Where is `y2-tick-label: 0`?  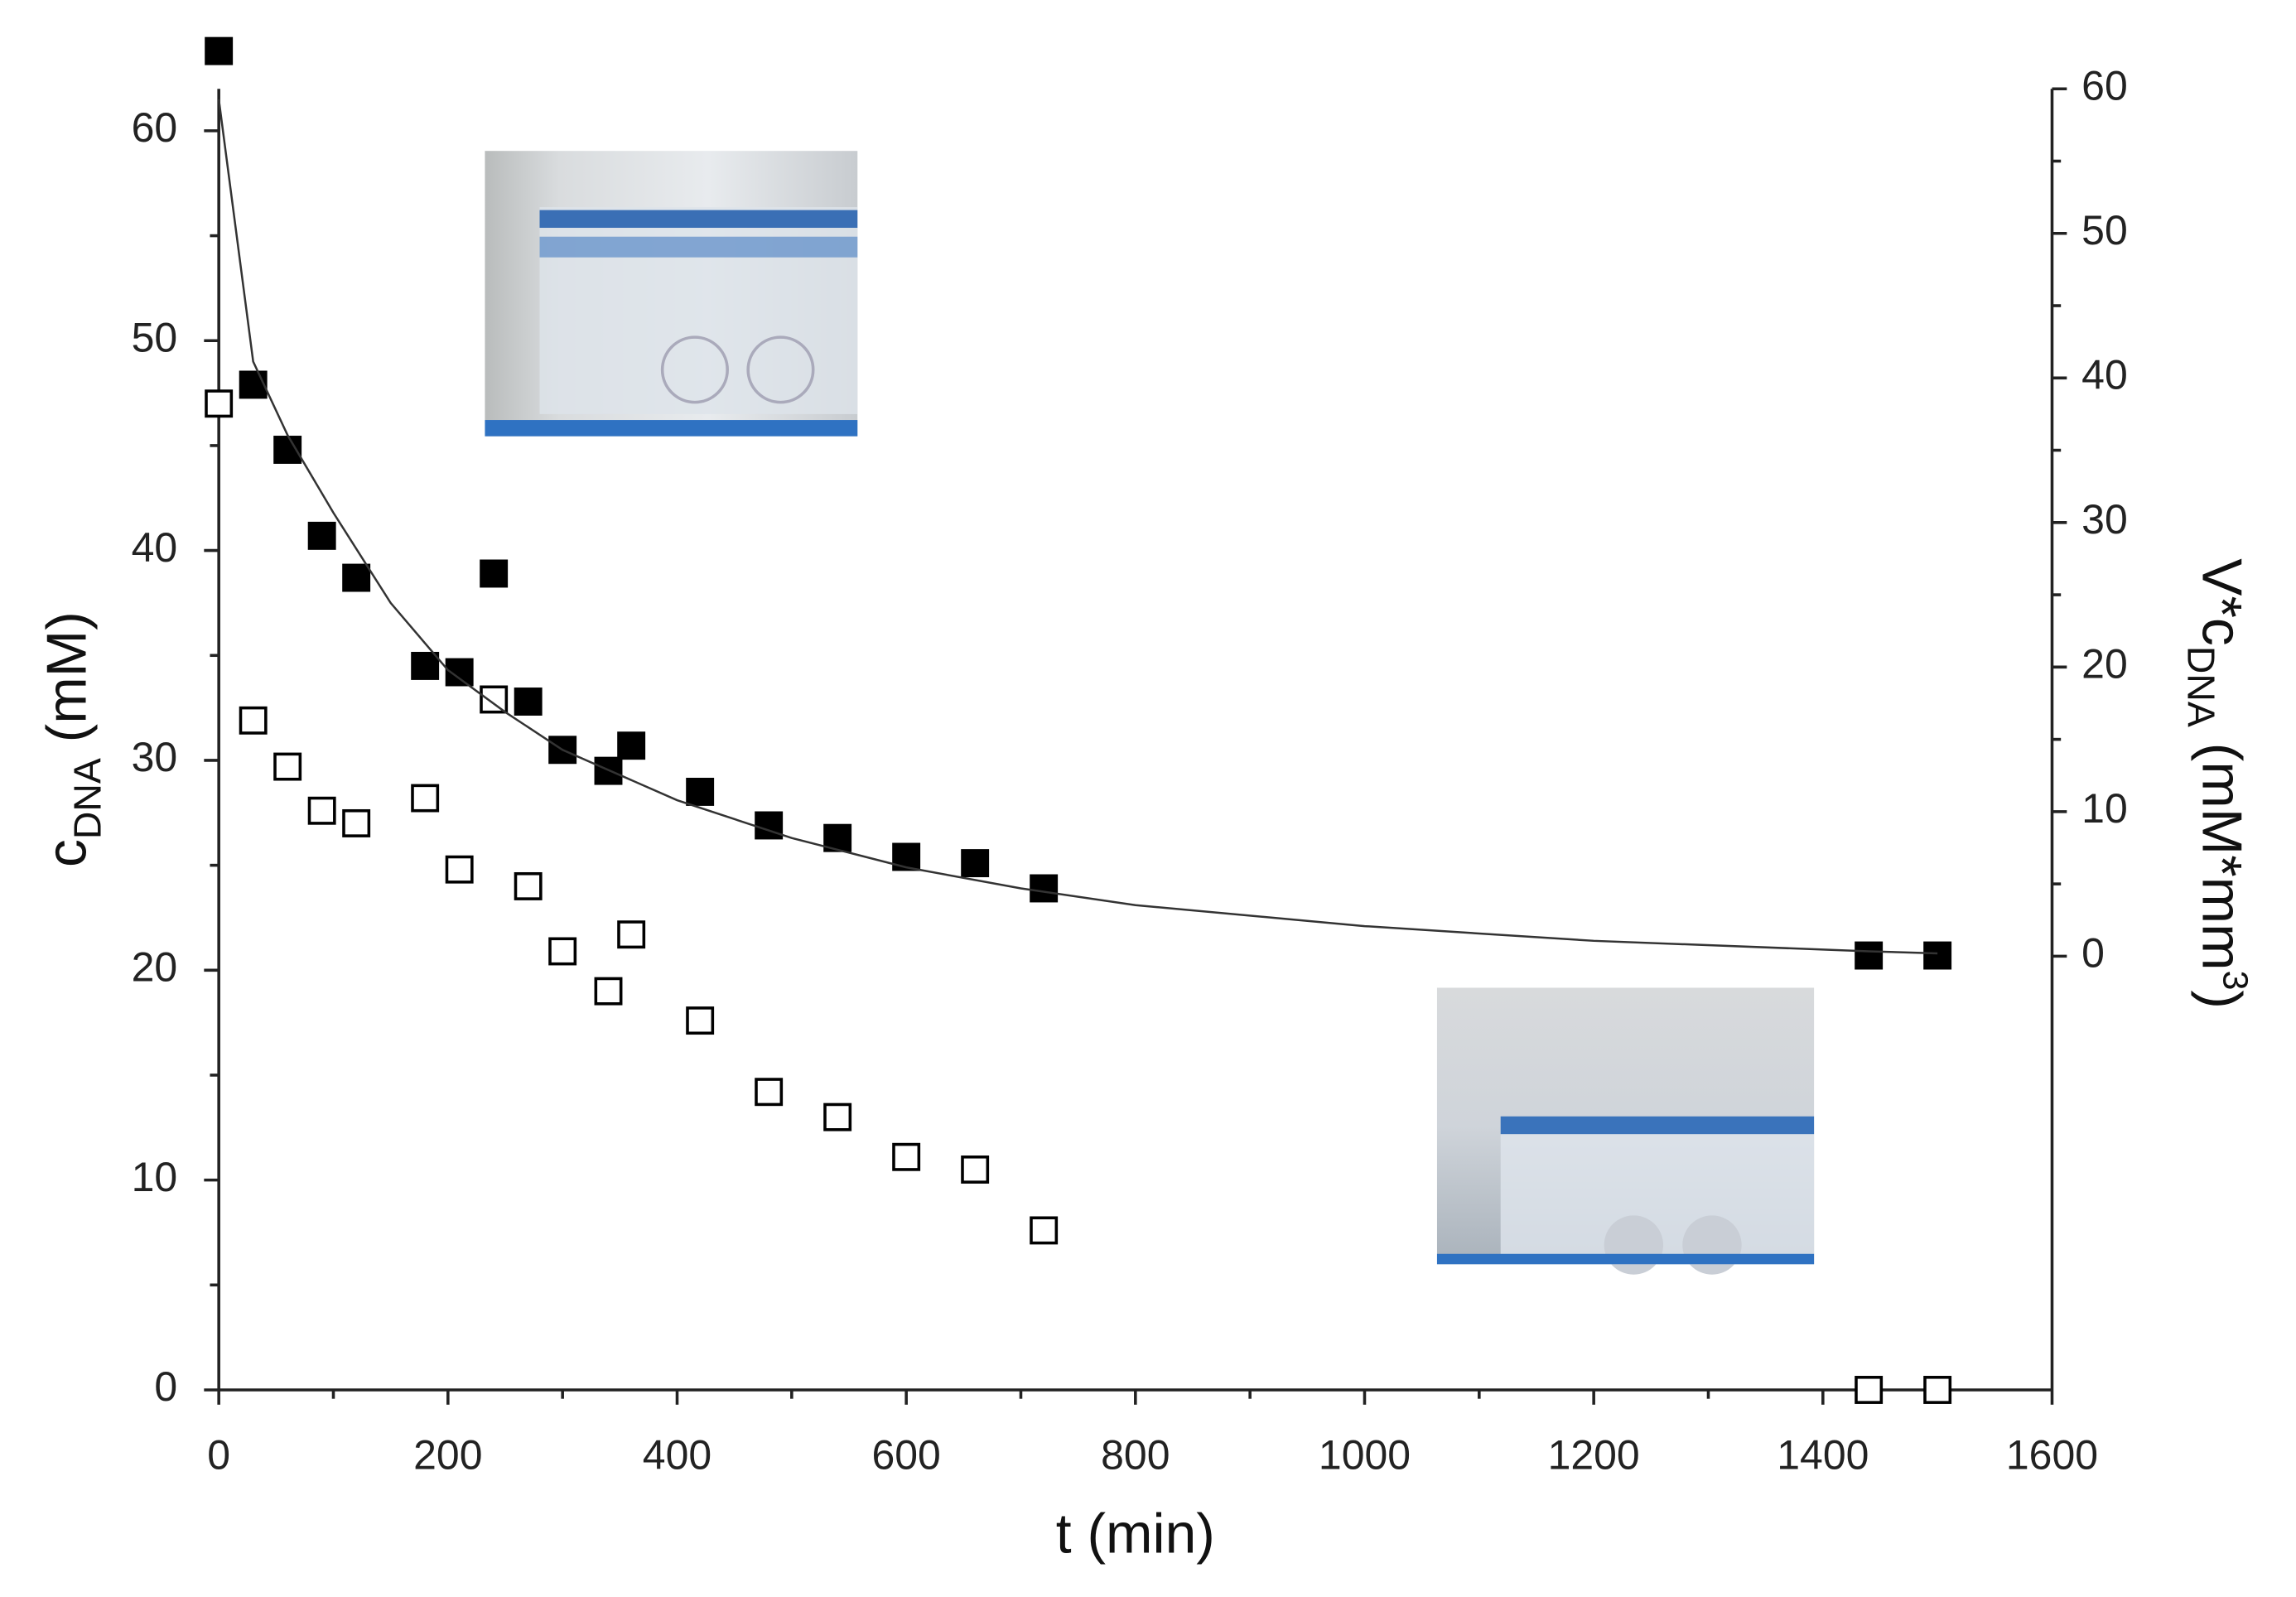
y2-tick-label: 0 is located at coordinates (2093, 953).